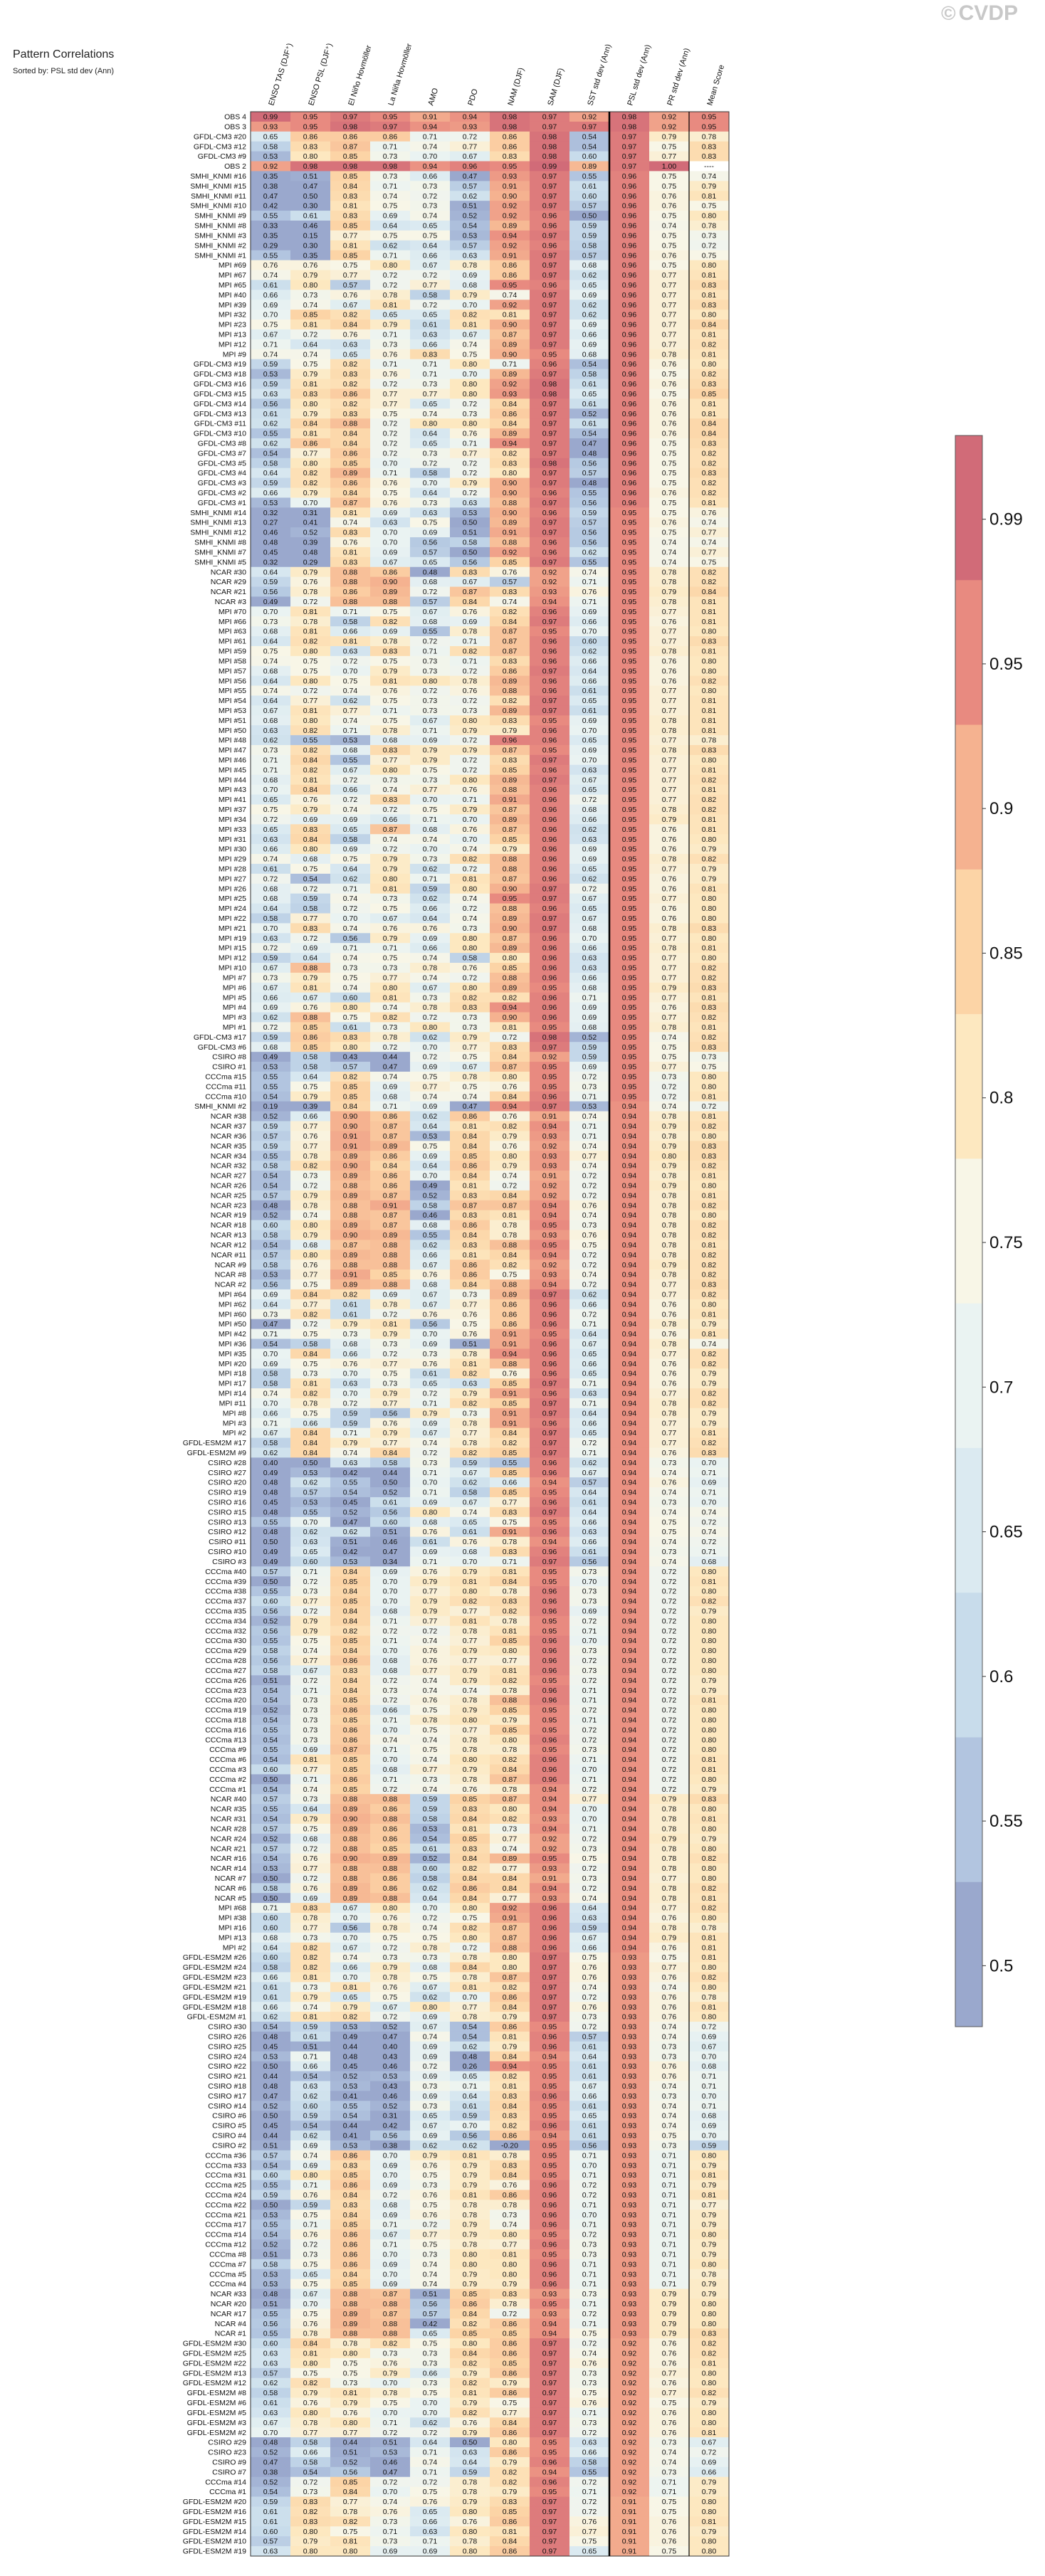 This screenshot has width=1045, height=2576. I want to click on cell-value: 0.54, so click(270, 453).